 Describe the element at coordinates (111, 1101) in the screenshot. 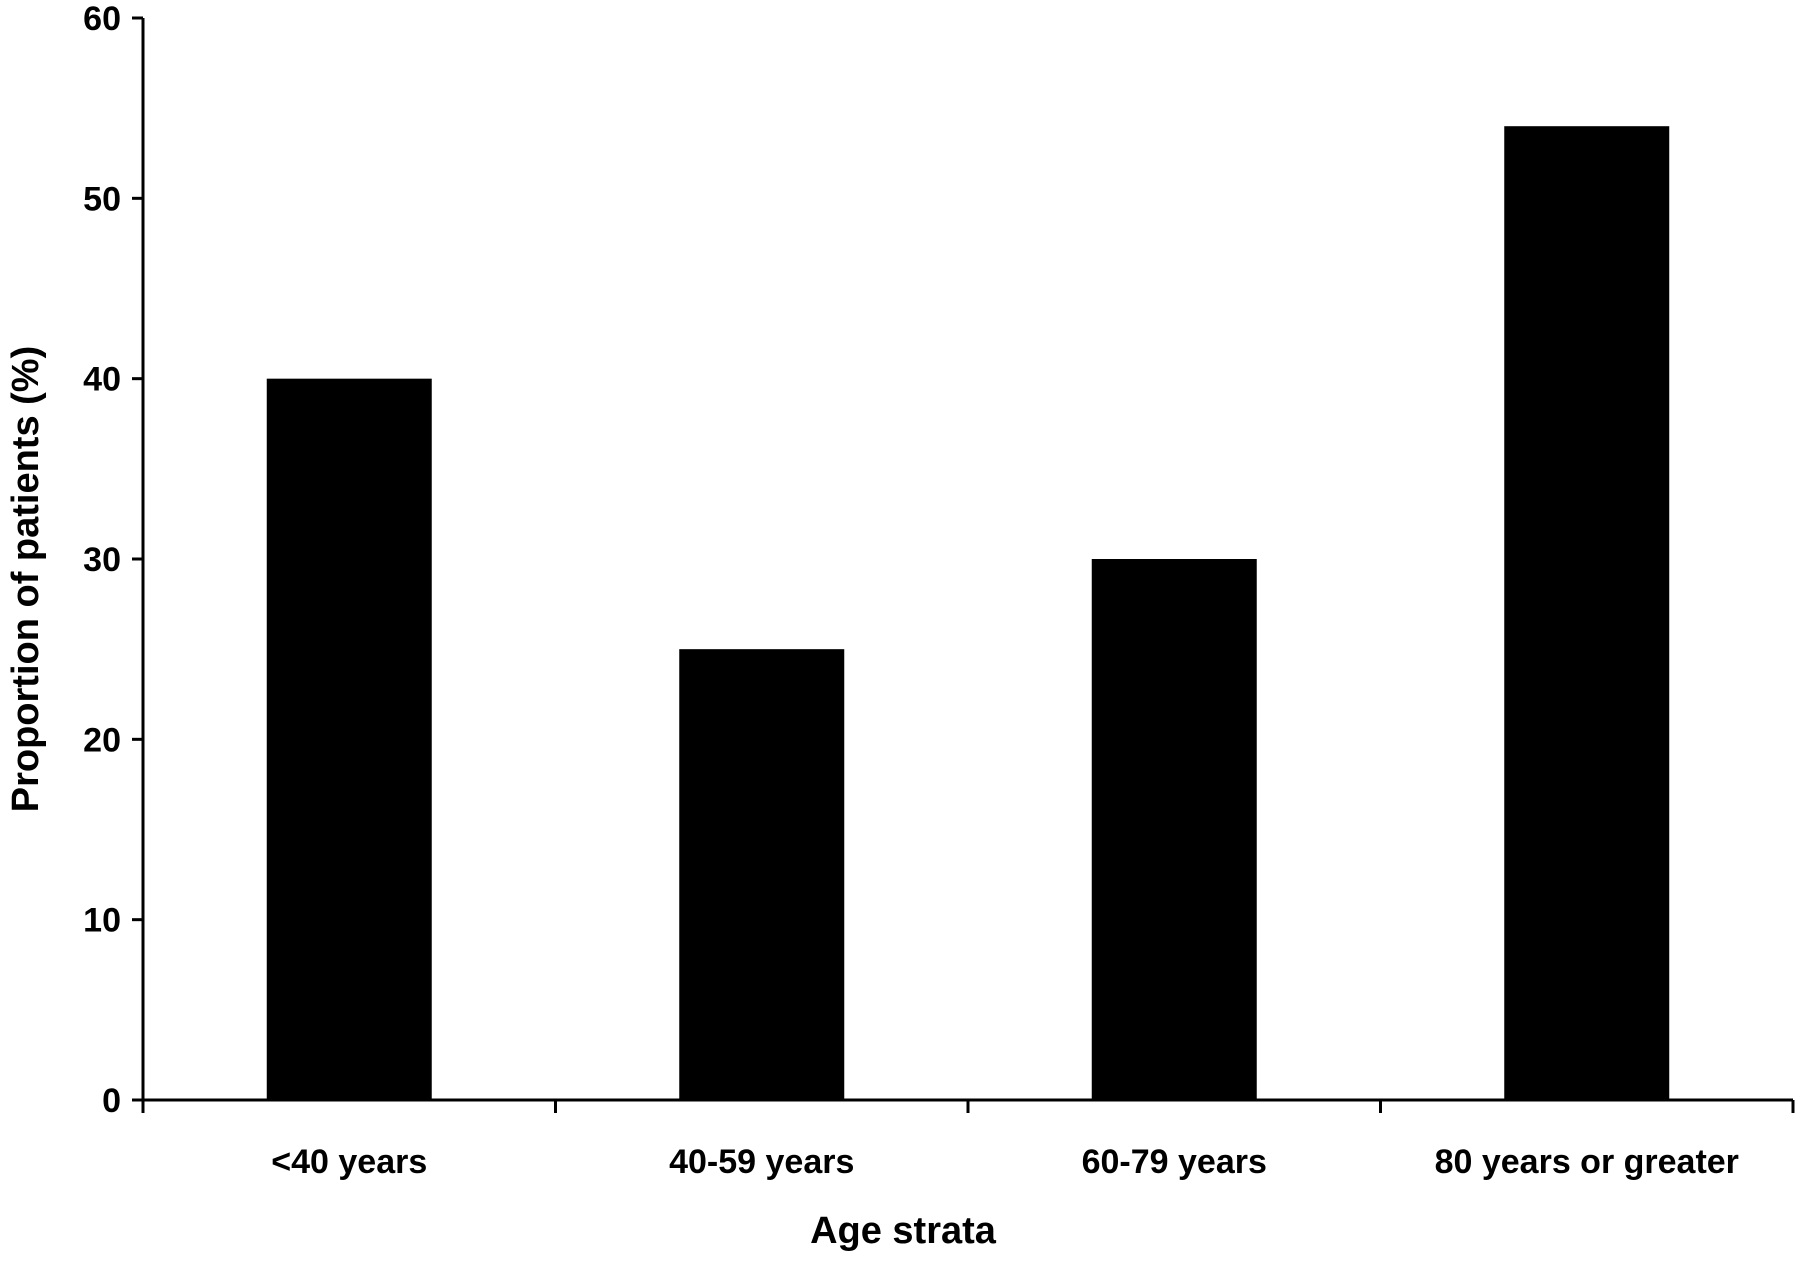

I see `y-tick-label: 0` at that location.